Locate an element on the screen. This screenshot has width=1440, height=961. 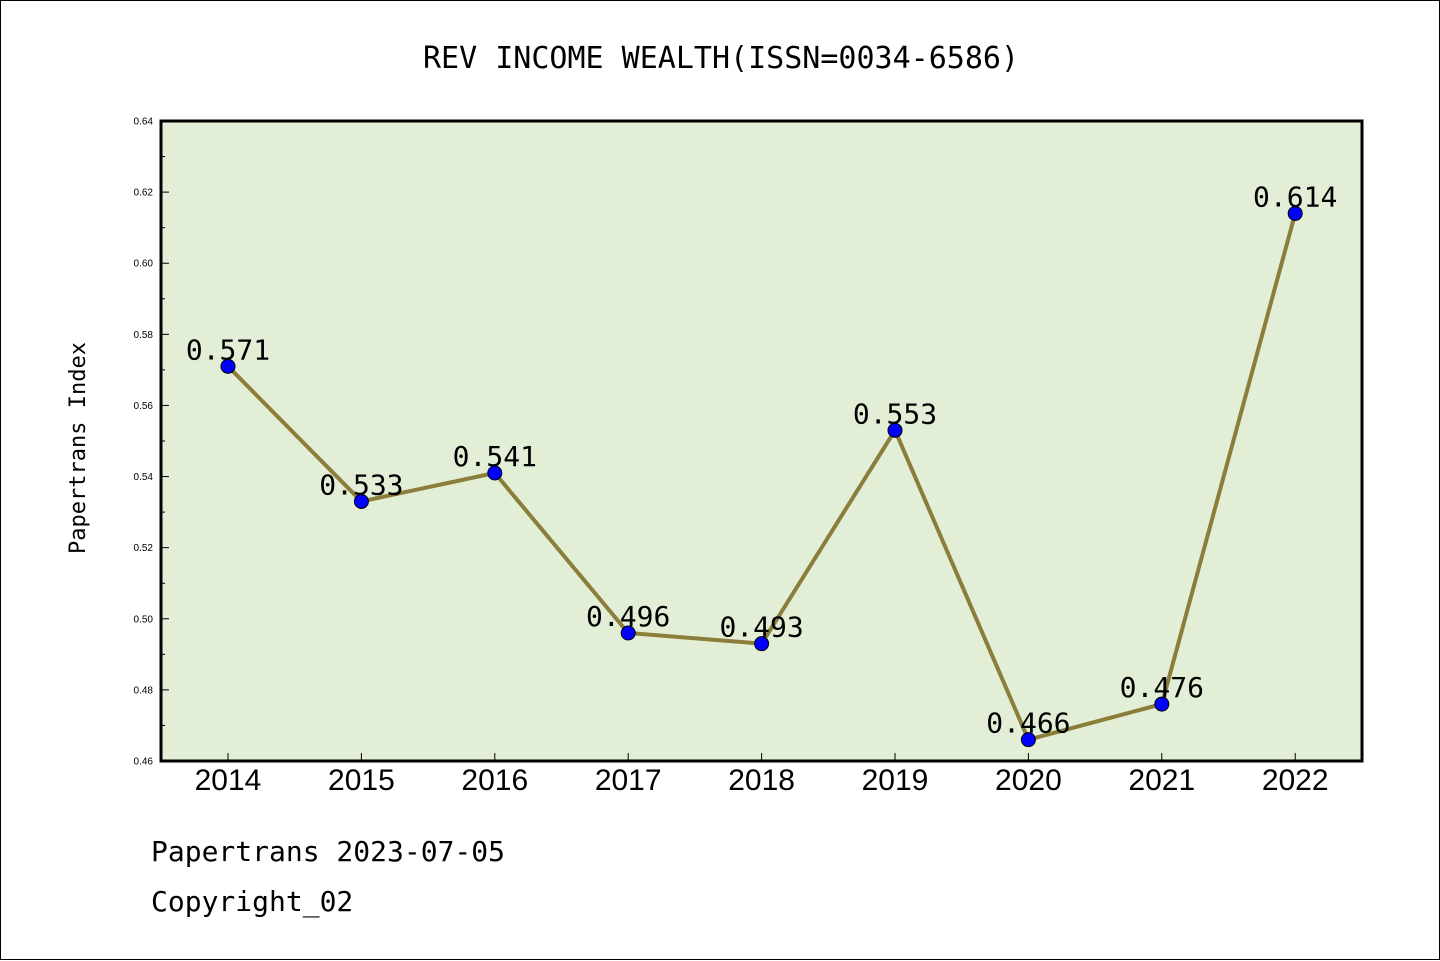
x-tick-label: 2019 is located at coordinates (895, 780).